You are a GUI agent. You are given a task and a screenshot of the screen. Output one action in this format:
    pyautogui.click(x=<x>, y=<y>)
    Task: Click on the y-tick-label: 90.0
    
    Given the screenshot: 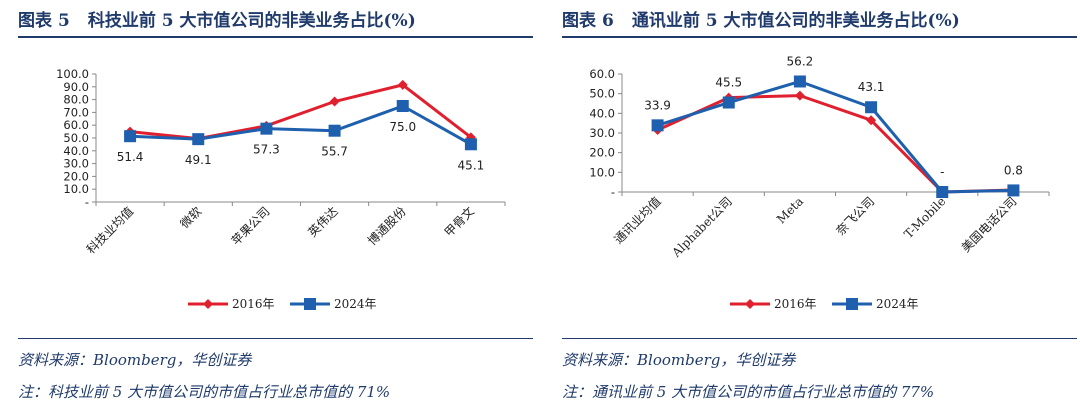 What is the action you would take?
    pyautogui.click(x=76, y=87)
    